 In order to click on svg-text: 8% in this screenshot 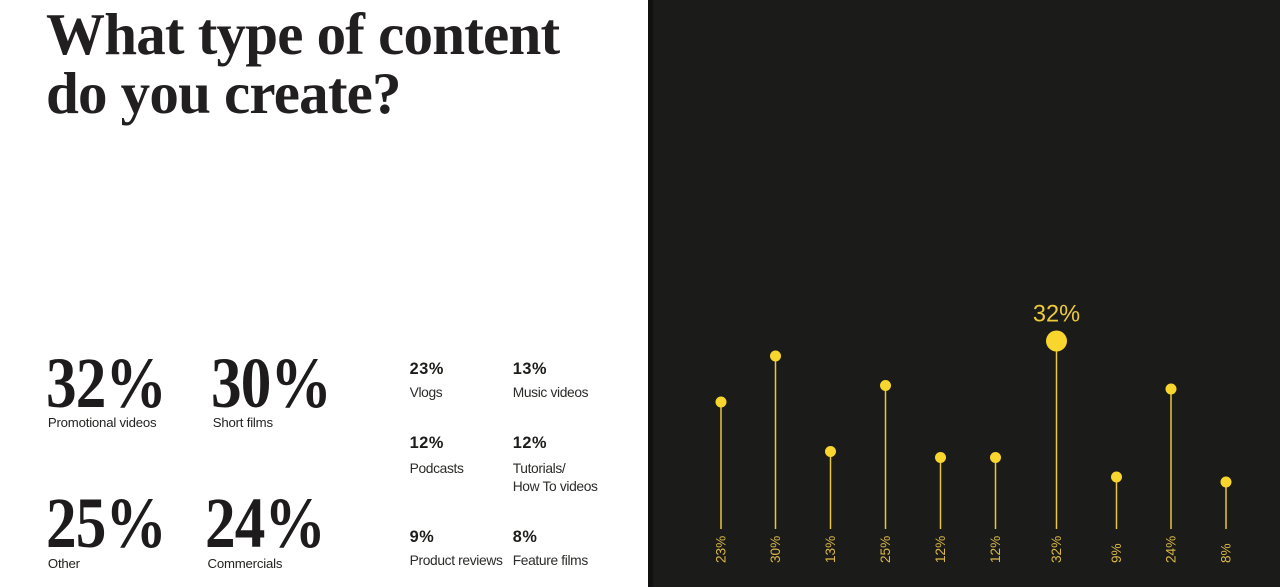, I will do `click(1226, 553)`.